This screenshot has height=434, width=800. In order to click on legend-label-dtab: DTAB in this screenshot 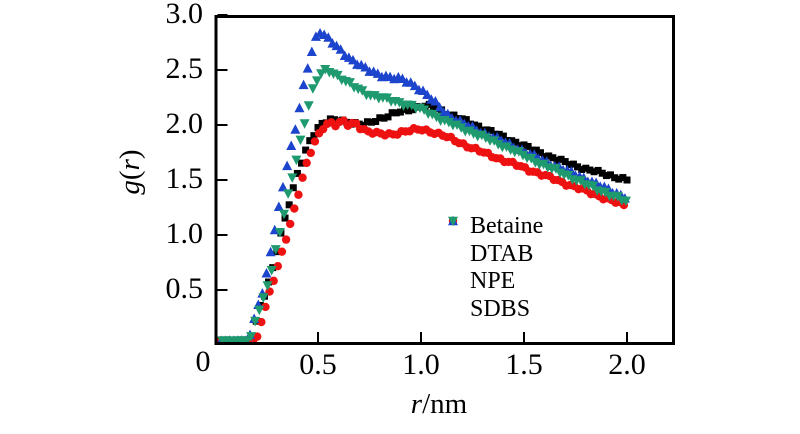, I will do `click(502, 253)`.